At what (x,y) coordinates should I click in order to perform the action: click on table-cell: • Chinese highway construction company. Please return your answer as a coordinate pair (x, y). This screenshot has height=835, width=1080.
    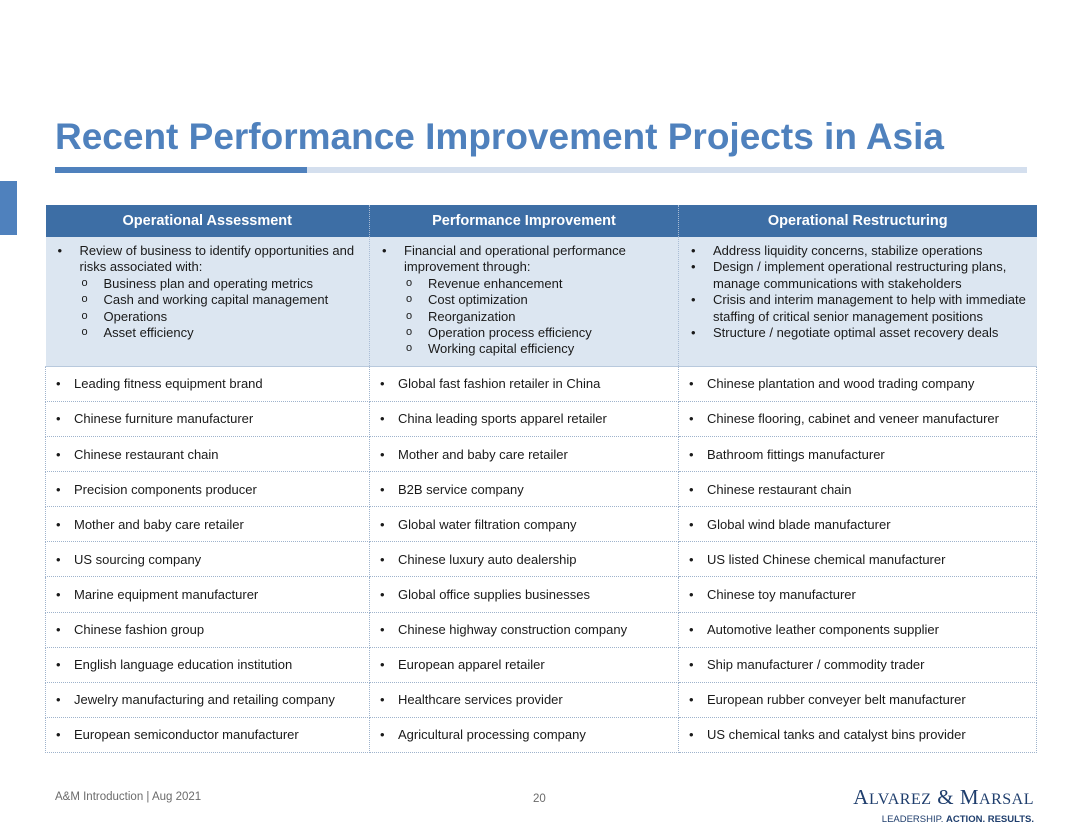
    Looking at the image, I should click on (524, 630).